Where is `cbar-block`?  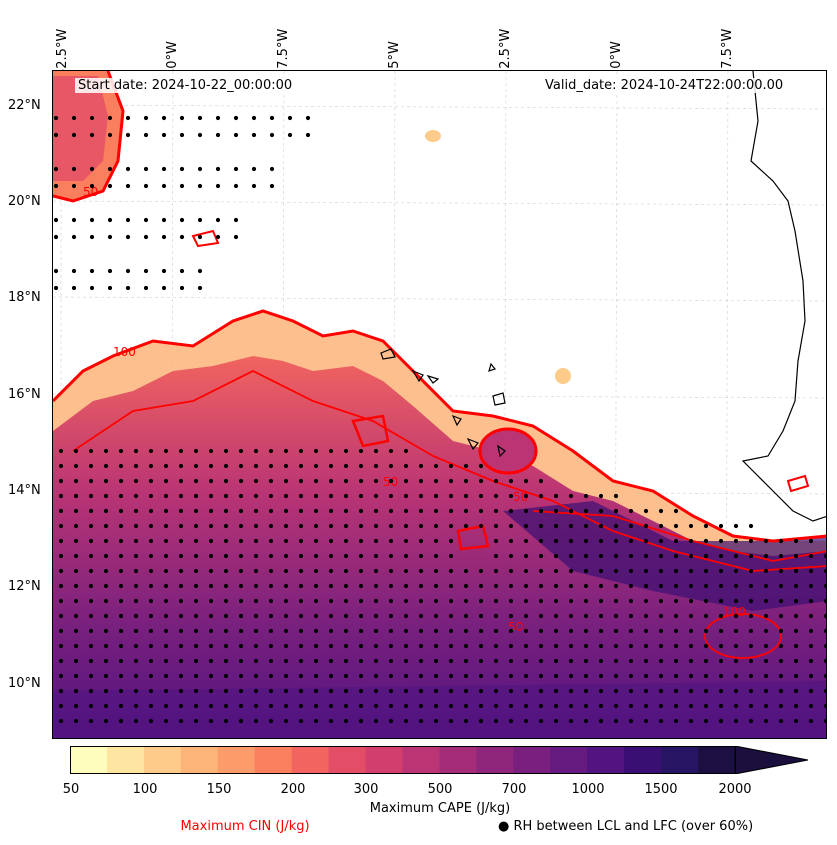
cbar-block is located at coordinates (236, 760).